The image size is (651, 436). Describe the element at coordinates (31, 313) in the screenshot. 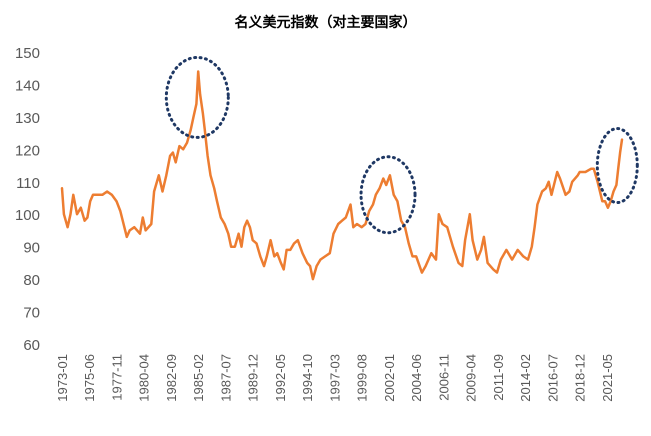

I see `y-tick-label: 70` at that location.